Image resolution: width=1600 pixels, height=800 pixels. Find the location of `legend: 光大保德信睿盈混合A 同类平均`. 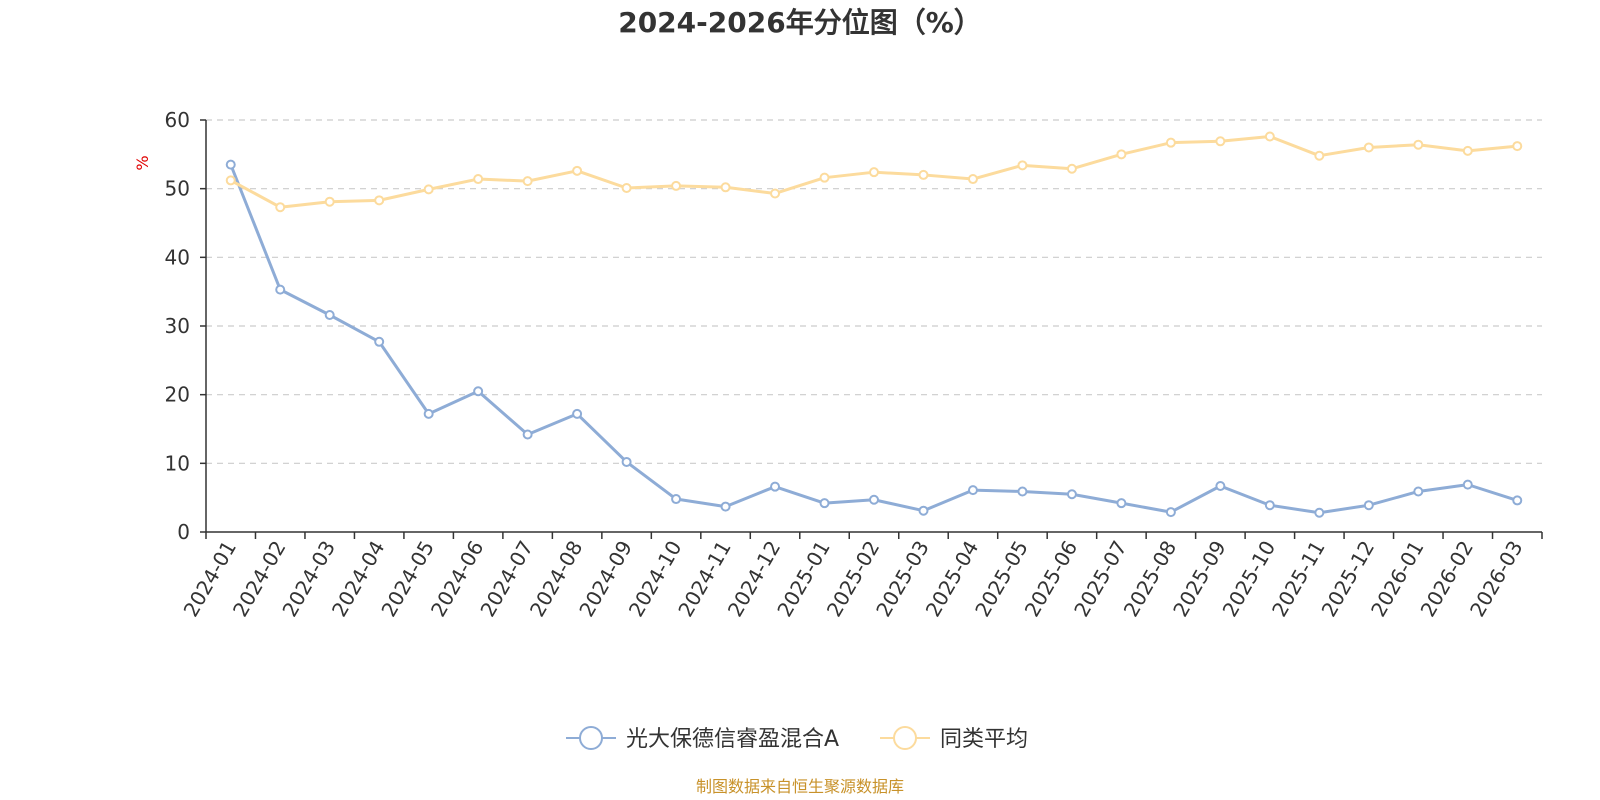

legend: 光大保德信睿盈混合A 同类平均 is located at coordinates (797, 739).